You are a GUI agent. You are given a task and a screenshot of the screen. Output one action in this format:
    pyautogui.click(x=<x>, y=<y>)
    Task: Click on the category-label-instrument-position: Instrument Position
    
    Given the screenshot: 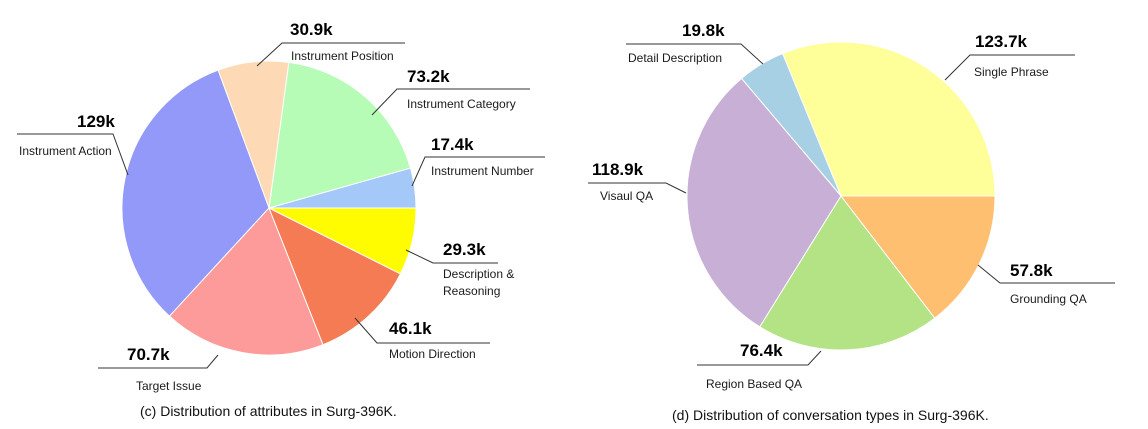 What is the action you would take?
    pyautogui.click(x=342, y=56)
    